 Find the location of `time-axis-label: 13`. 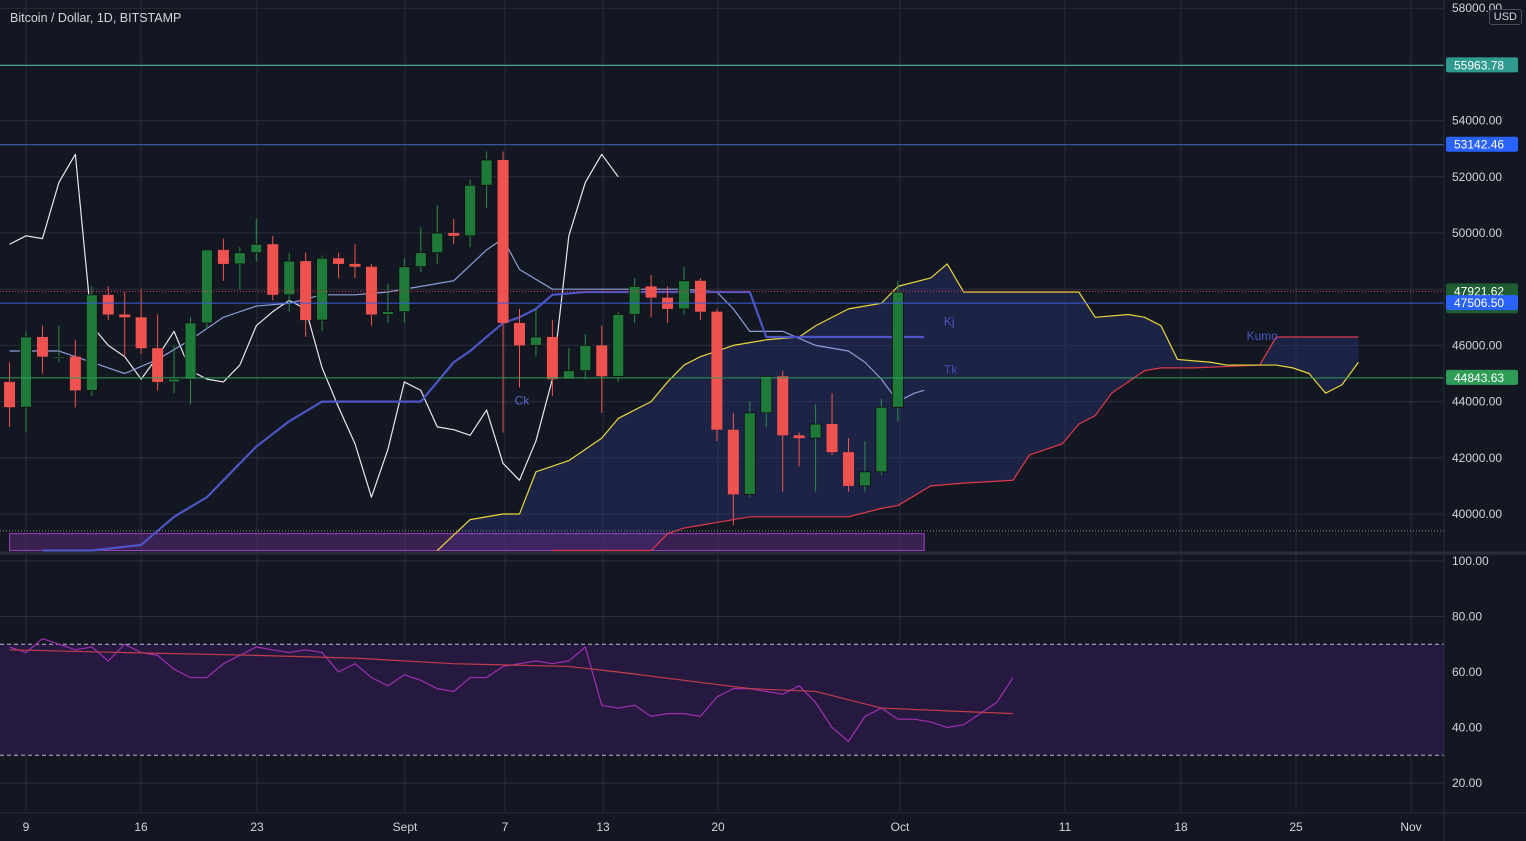

time-axis-label: 13 is located at coordinates (603, 827).